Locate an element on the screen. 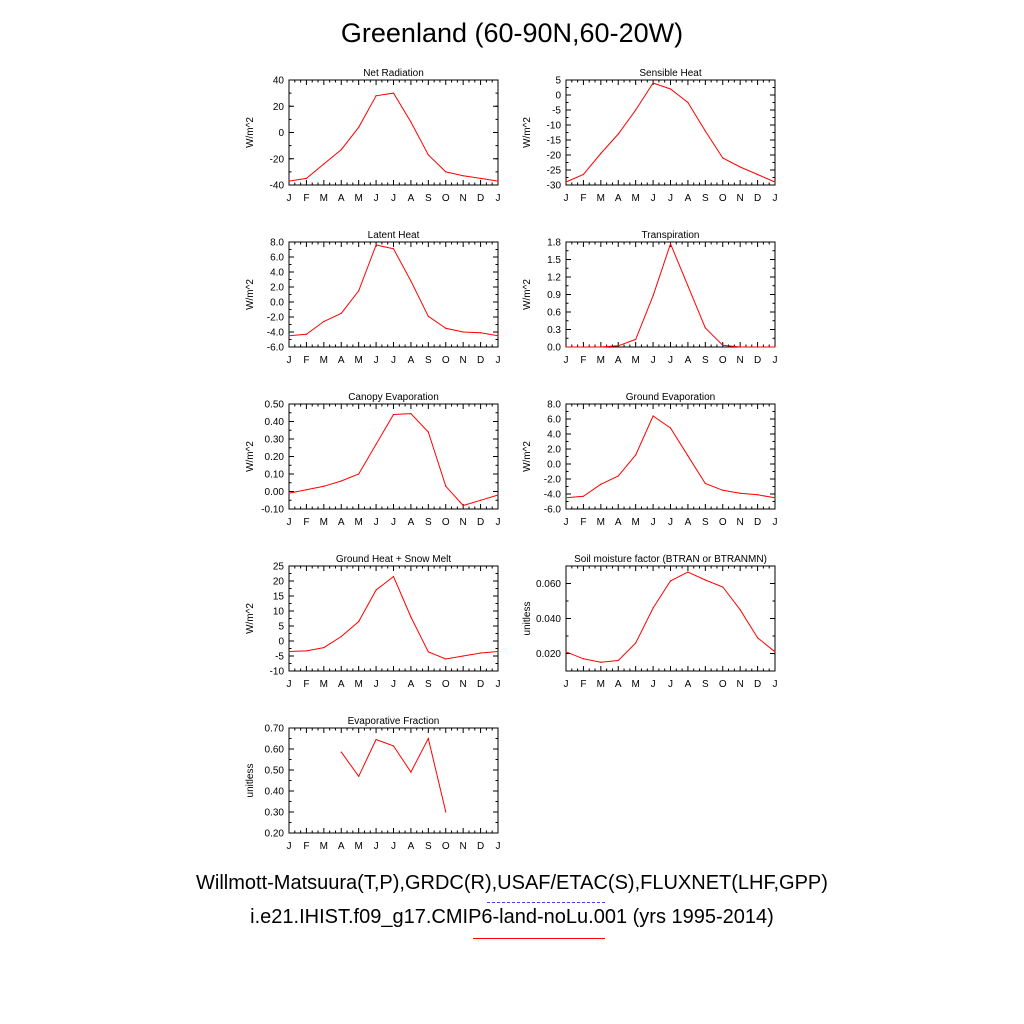 The width and height of the screenshot is (1024, 1024). page-title: Greenland (60-90N,60-20W) is located at coordinates (512, 33).